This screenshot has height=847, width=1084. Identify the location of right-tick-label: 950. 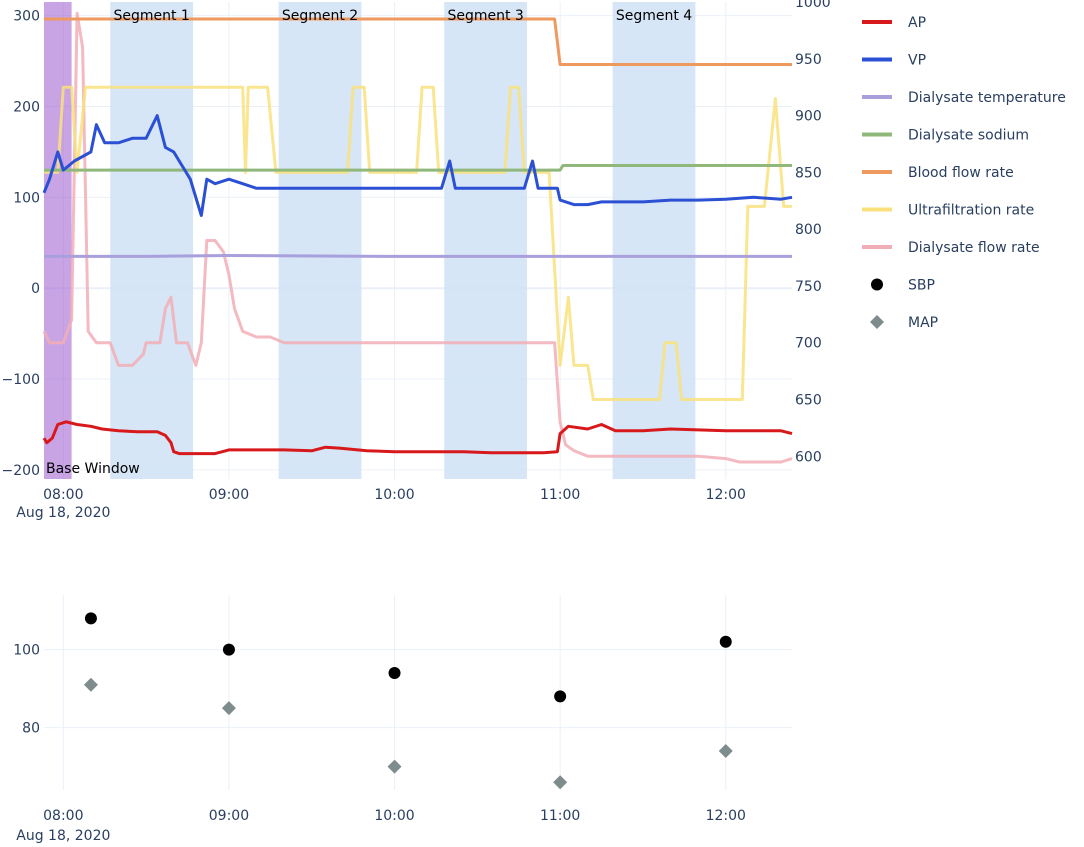
(808, 60).